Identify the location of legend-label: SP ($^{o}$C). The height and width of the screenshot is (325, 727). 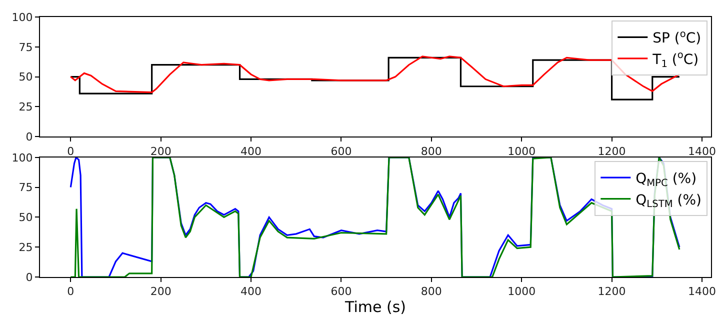
(677, 37).